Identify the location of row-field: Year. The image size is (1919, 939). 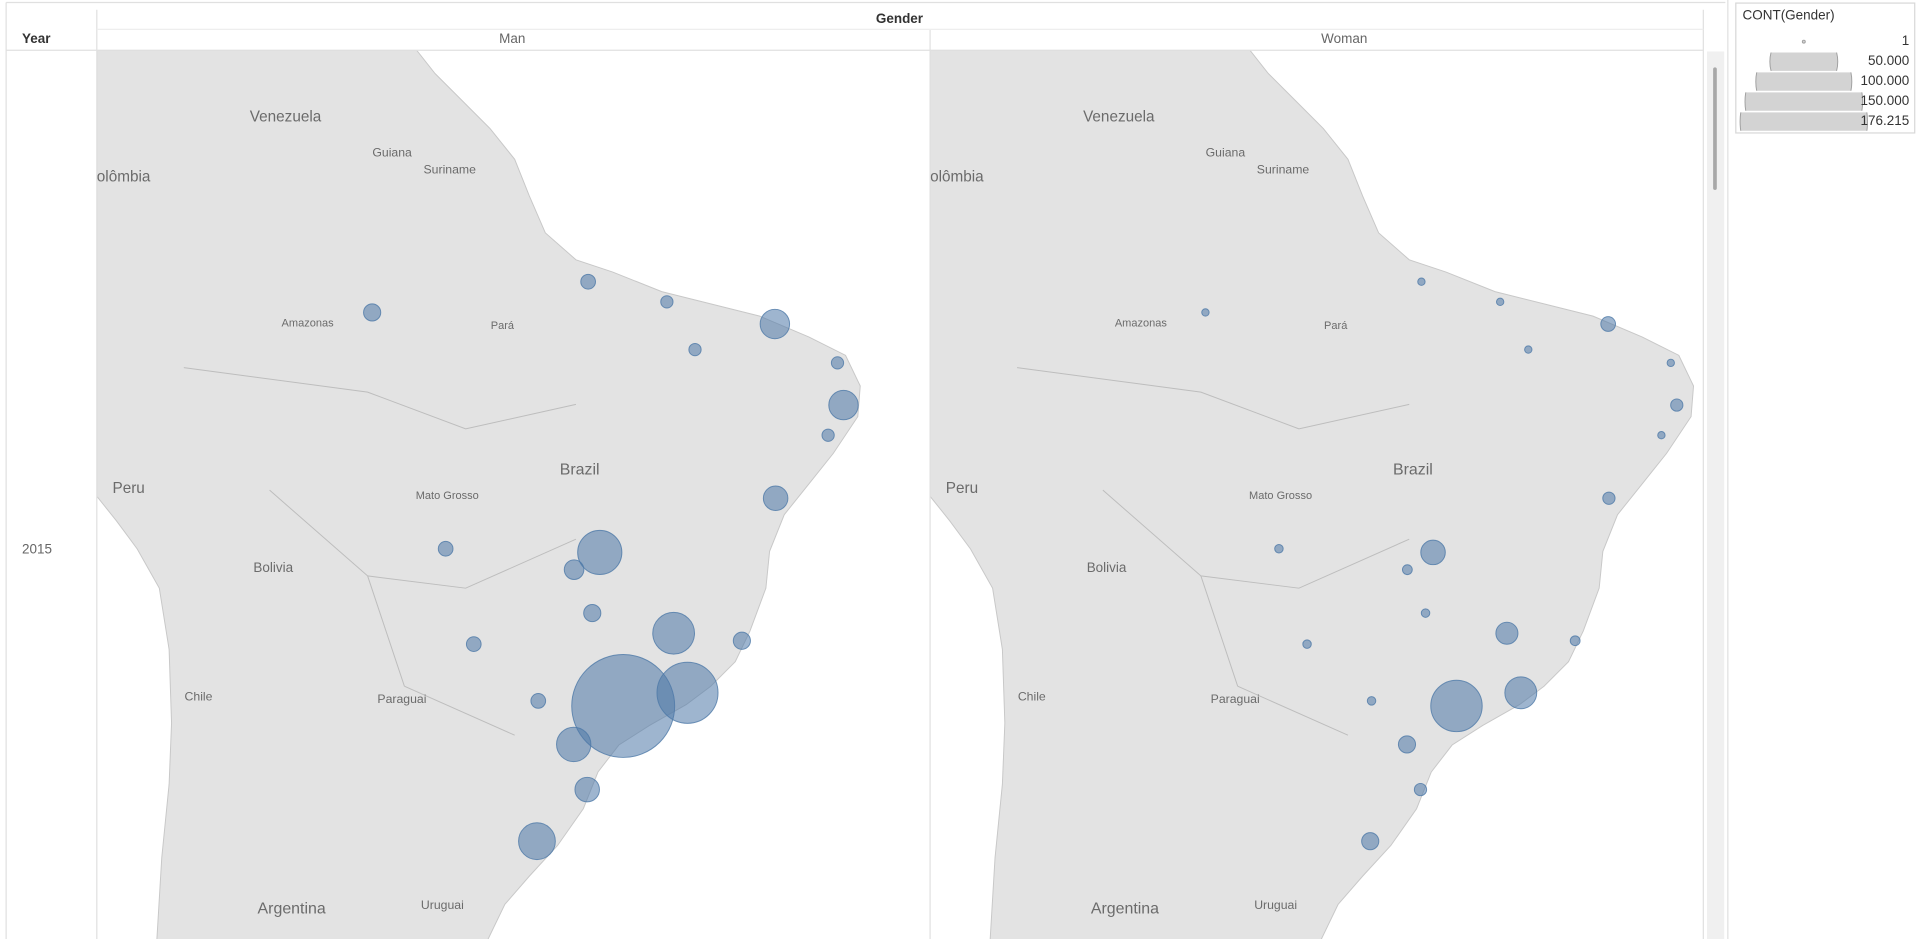
(36, 38).